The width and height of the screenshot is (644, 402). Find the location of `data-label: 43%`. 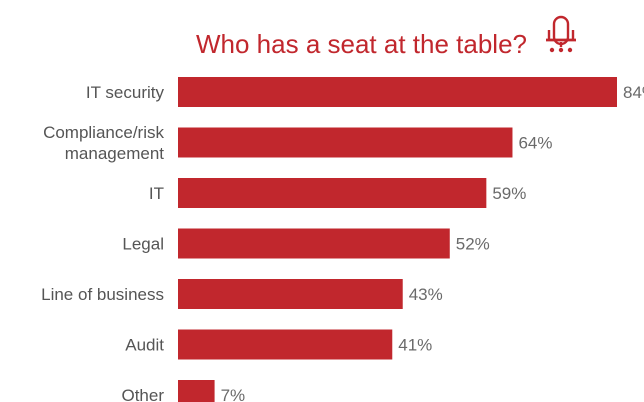

data-label: 43% is located at coordinates (426, 294).